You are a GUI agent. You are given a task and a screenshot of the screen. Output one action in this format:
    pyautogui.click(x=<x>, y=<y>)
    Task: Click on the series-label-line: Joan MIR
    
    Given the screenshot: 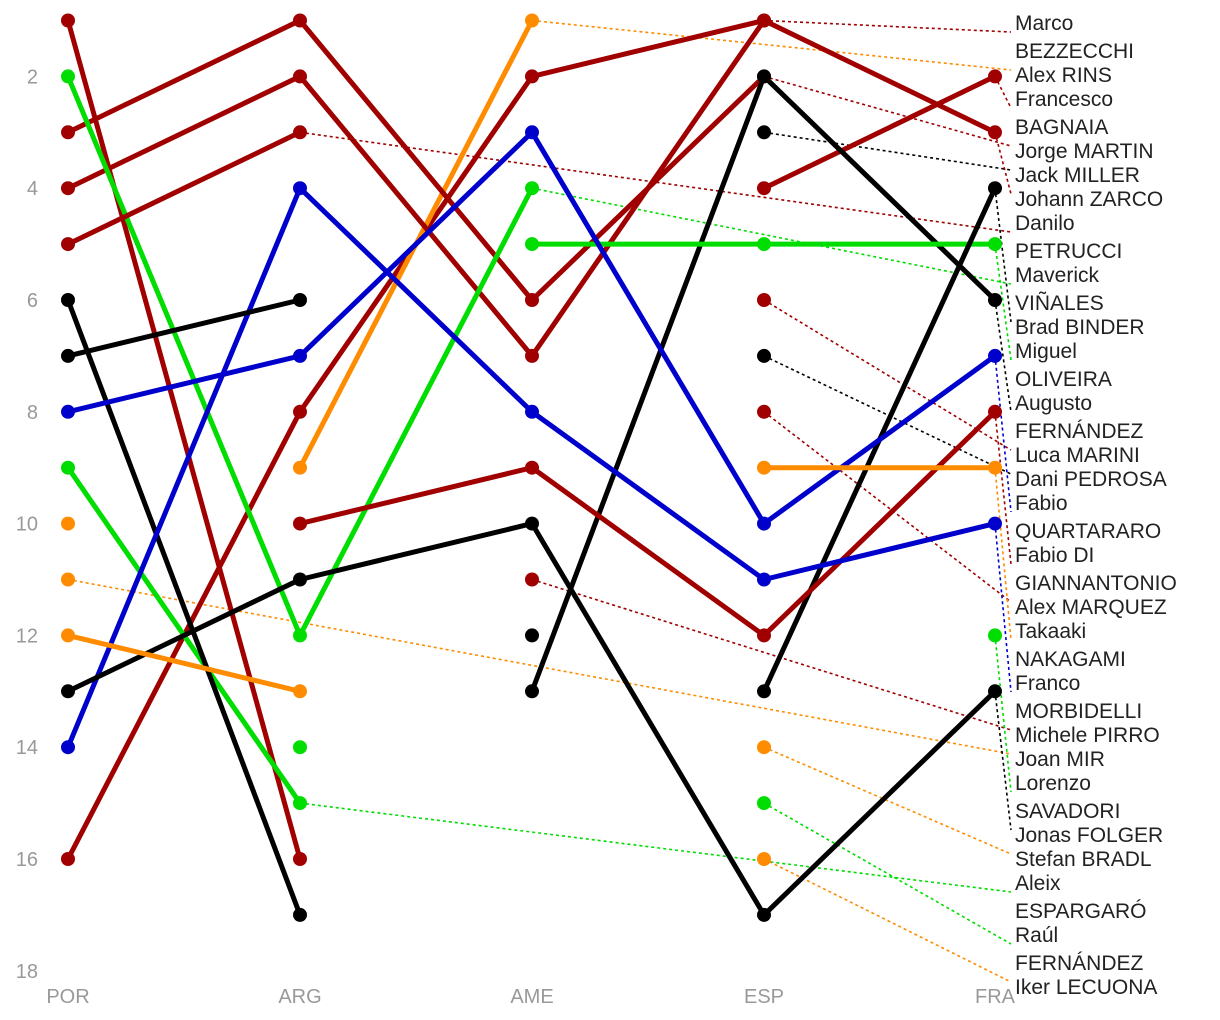 What is the action you would take?
    pyautogui.click(x=1060, y=759)
    